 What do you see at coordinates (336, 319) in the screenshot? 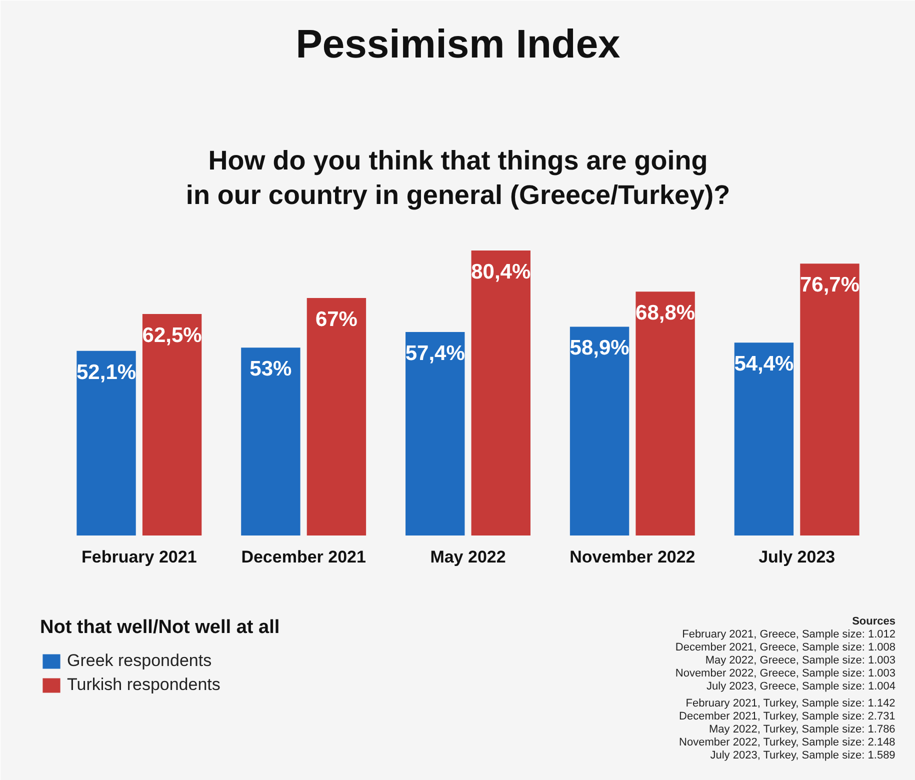
I see `data-label: 67%` at bounding box center [336, 319].